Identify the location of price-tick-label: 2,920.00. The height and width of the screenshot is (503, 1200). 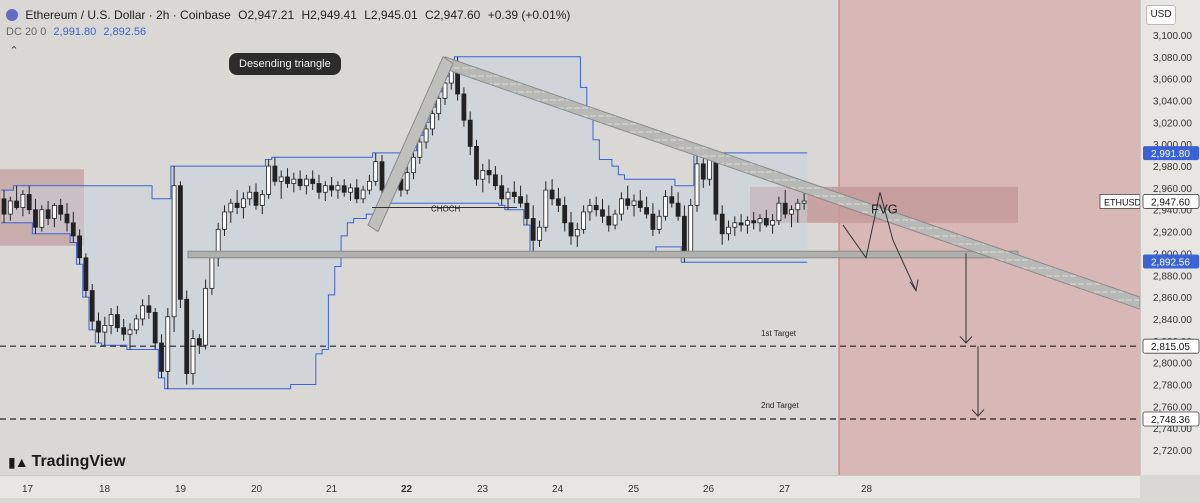
(1172, 233).